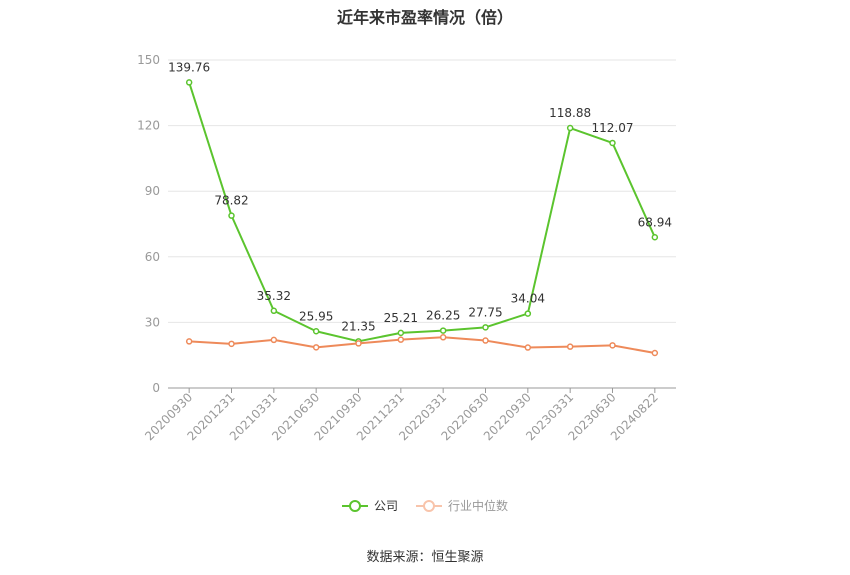 This screenshot has width=850, height=575. Describe the element at coordinates (528, 299) in the screenshot. I see `data-label: 34.04` at that location.